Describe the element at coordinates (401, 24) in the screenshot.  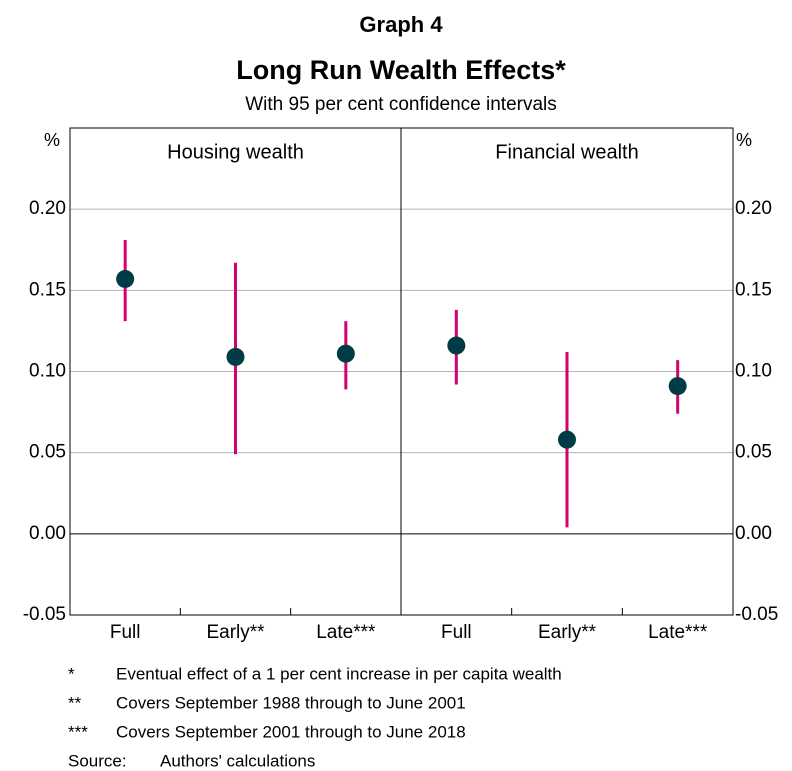
I see `graph-label: Graph 4` at that location.